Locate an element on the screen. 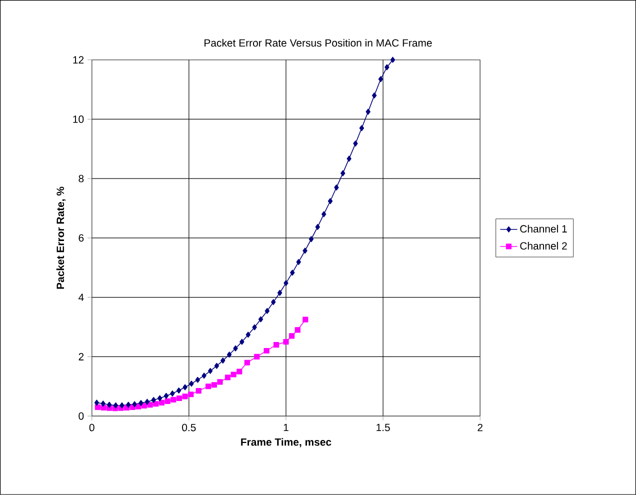  x-tick-label: 0 is located at coordinates (91, 428).